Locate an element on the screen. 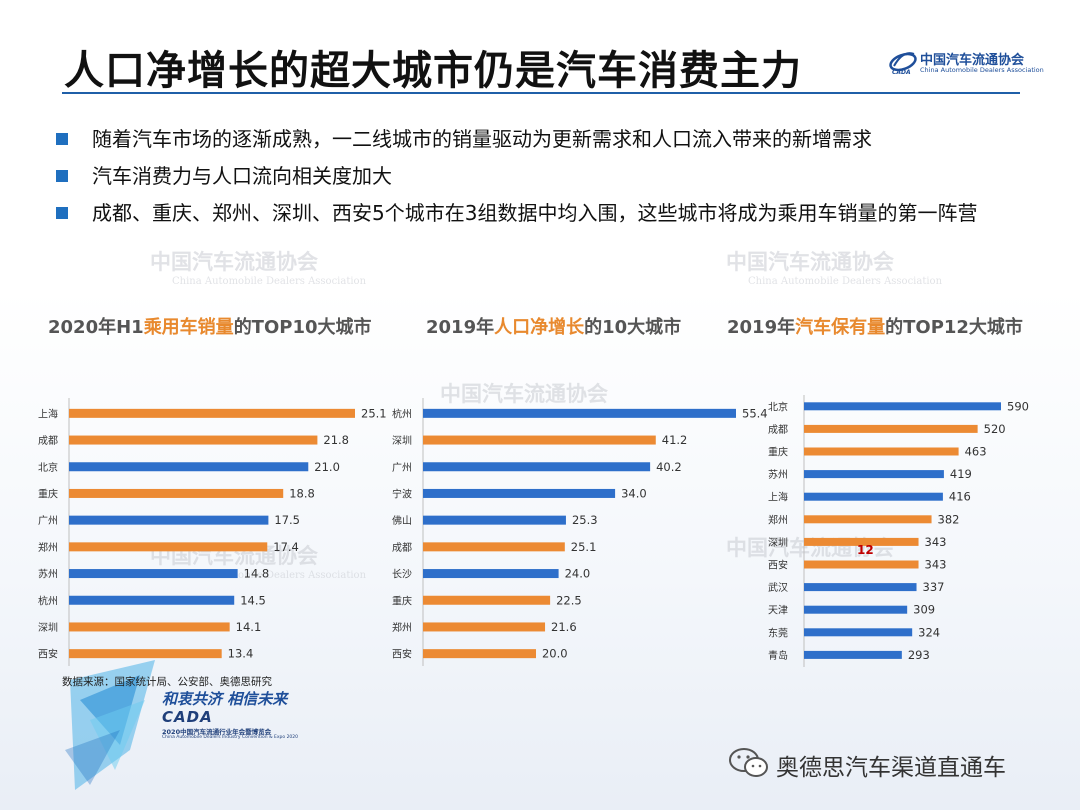  chart-title-highlight: 人口净增长 is located at coordinates (539, 327).